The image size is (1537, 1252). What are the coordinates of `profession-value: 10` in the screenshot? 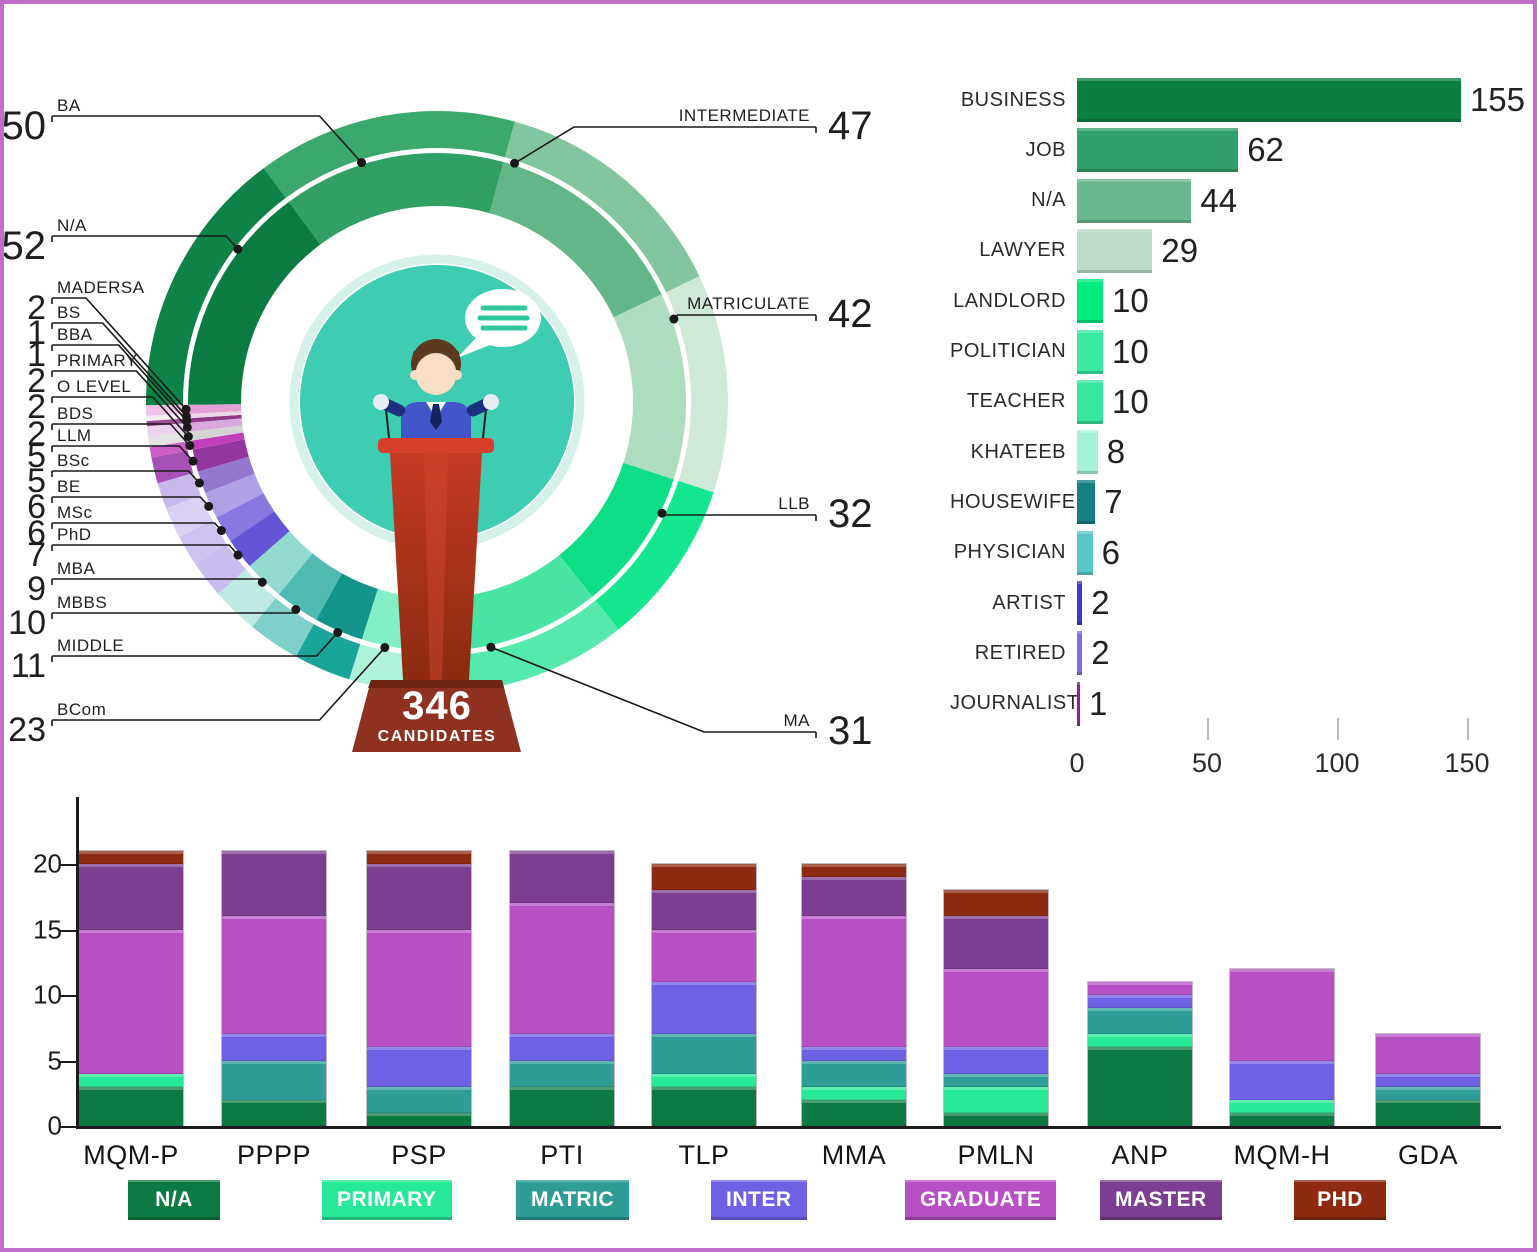 It's located at (1130, 401).